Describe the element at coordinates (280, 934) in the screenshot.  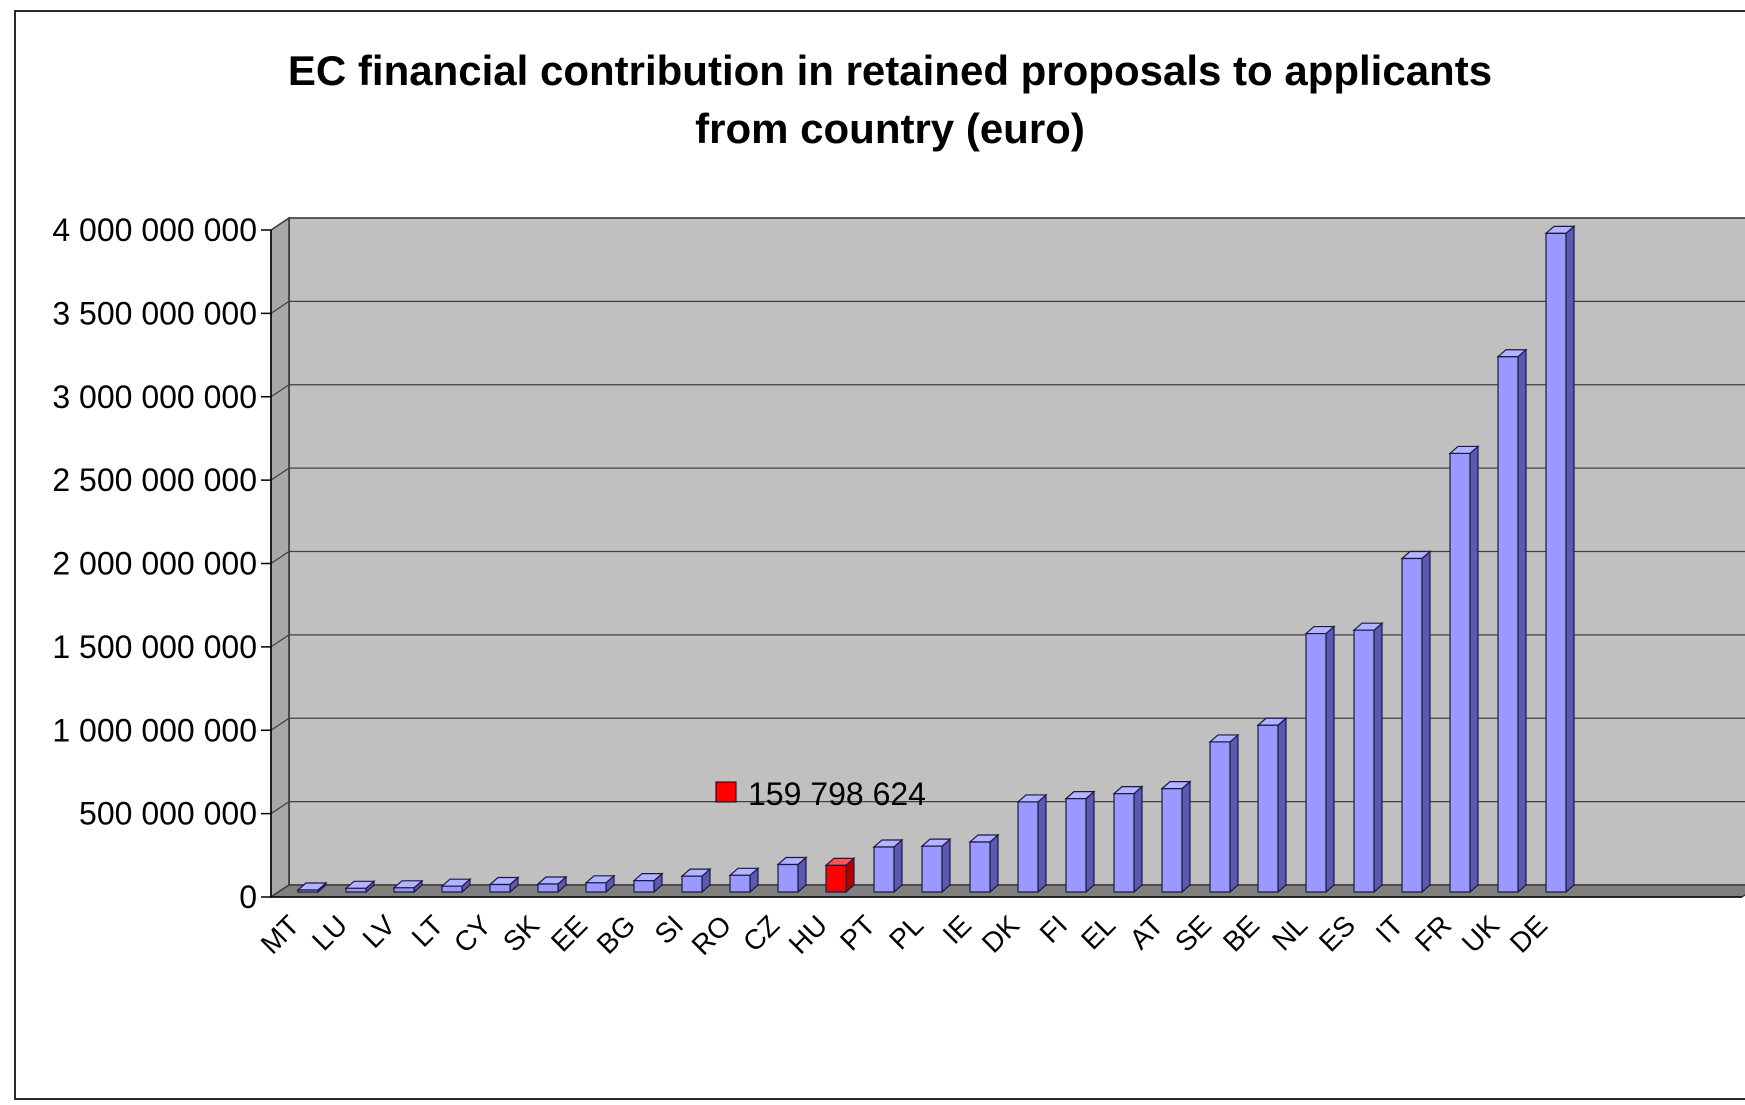
I see `x-tick-label: MT` at that location.